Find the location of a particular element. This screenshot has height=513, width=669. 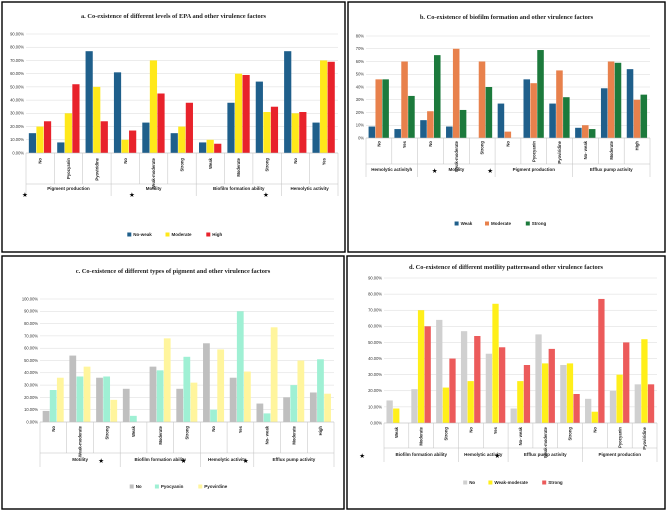

y-tick-label: 80% is located at coordinates (360, 35).